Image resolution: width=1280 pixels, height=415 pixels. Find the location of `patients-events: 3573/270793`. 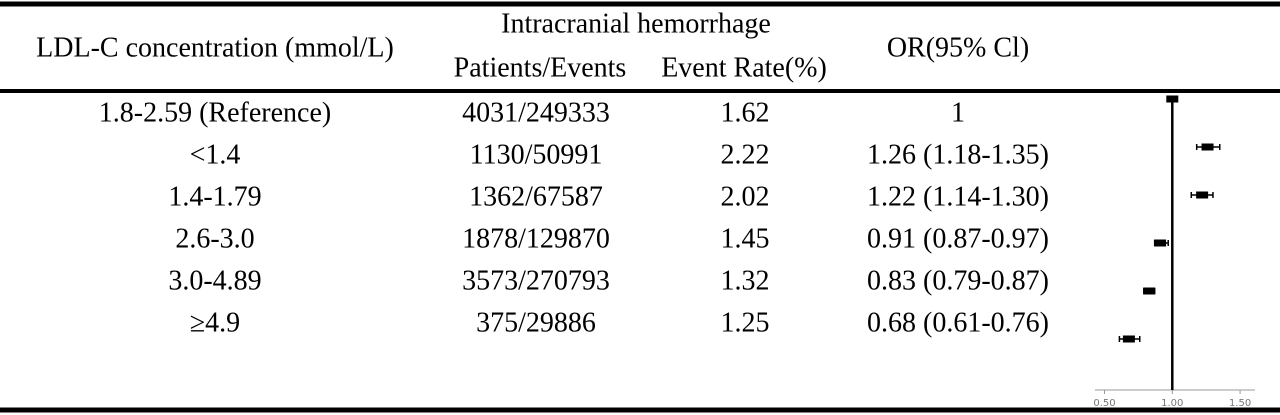

patients-events: 3573/270793 is located at coordinates (536, 280).